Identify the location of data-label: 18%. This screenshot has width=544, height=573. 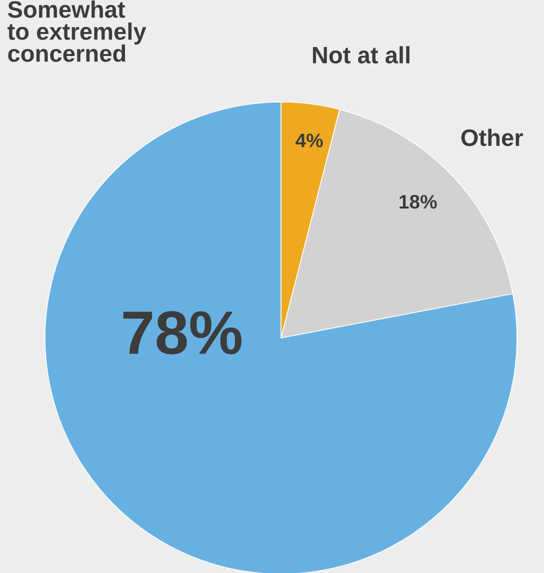
(418, 201).